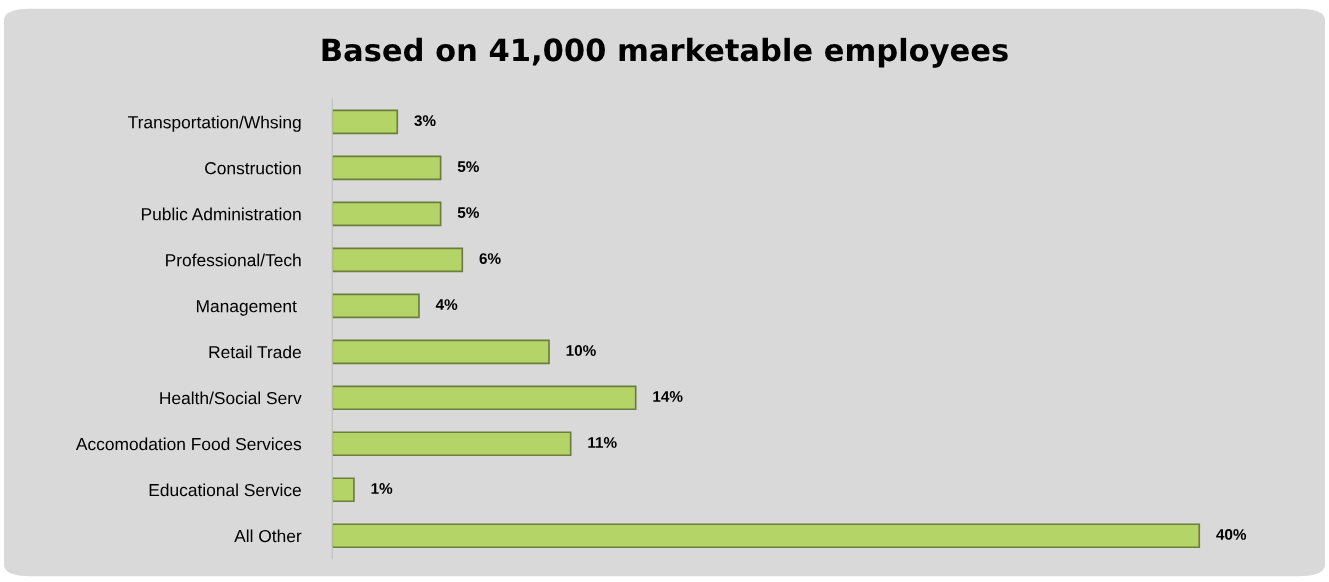 The image size is (1329, 582). I want to click on data-label: 1%, so click(382, 488).